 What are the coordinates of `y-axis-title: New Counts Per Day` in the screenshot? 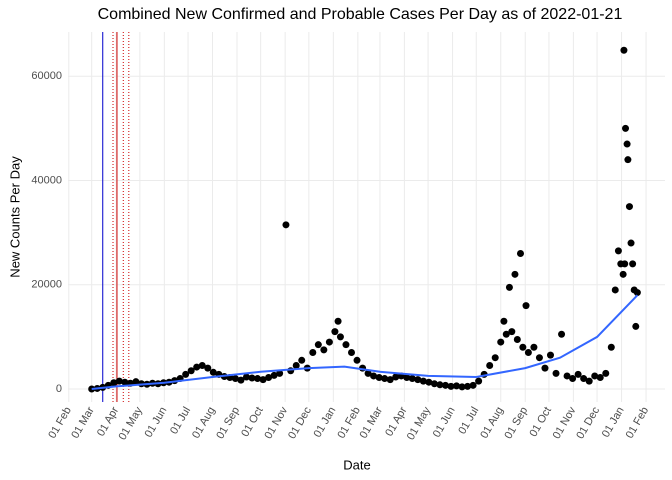 It's located at (14, 217).